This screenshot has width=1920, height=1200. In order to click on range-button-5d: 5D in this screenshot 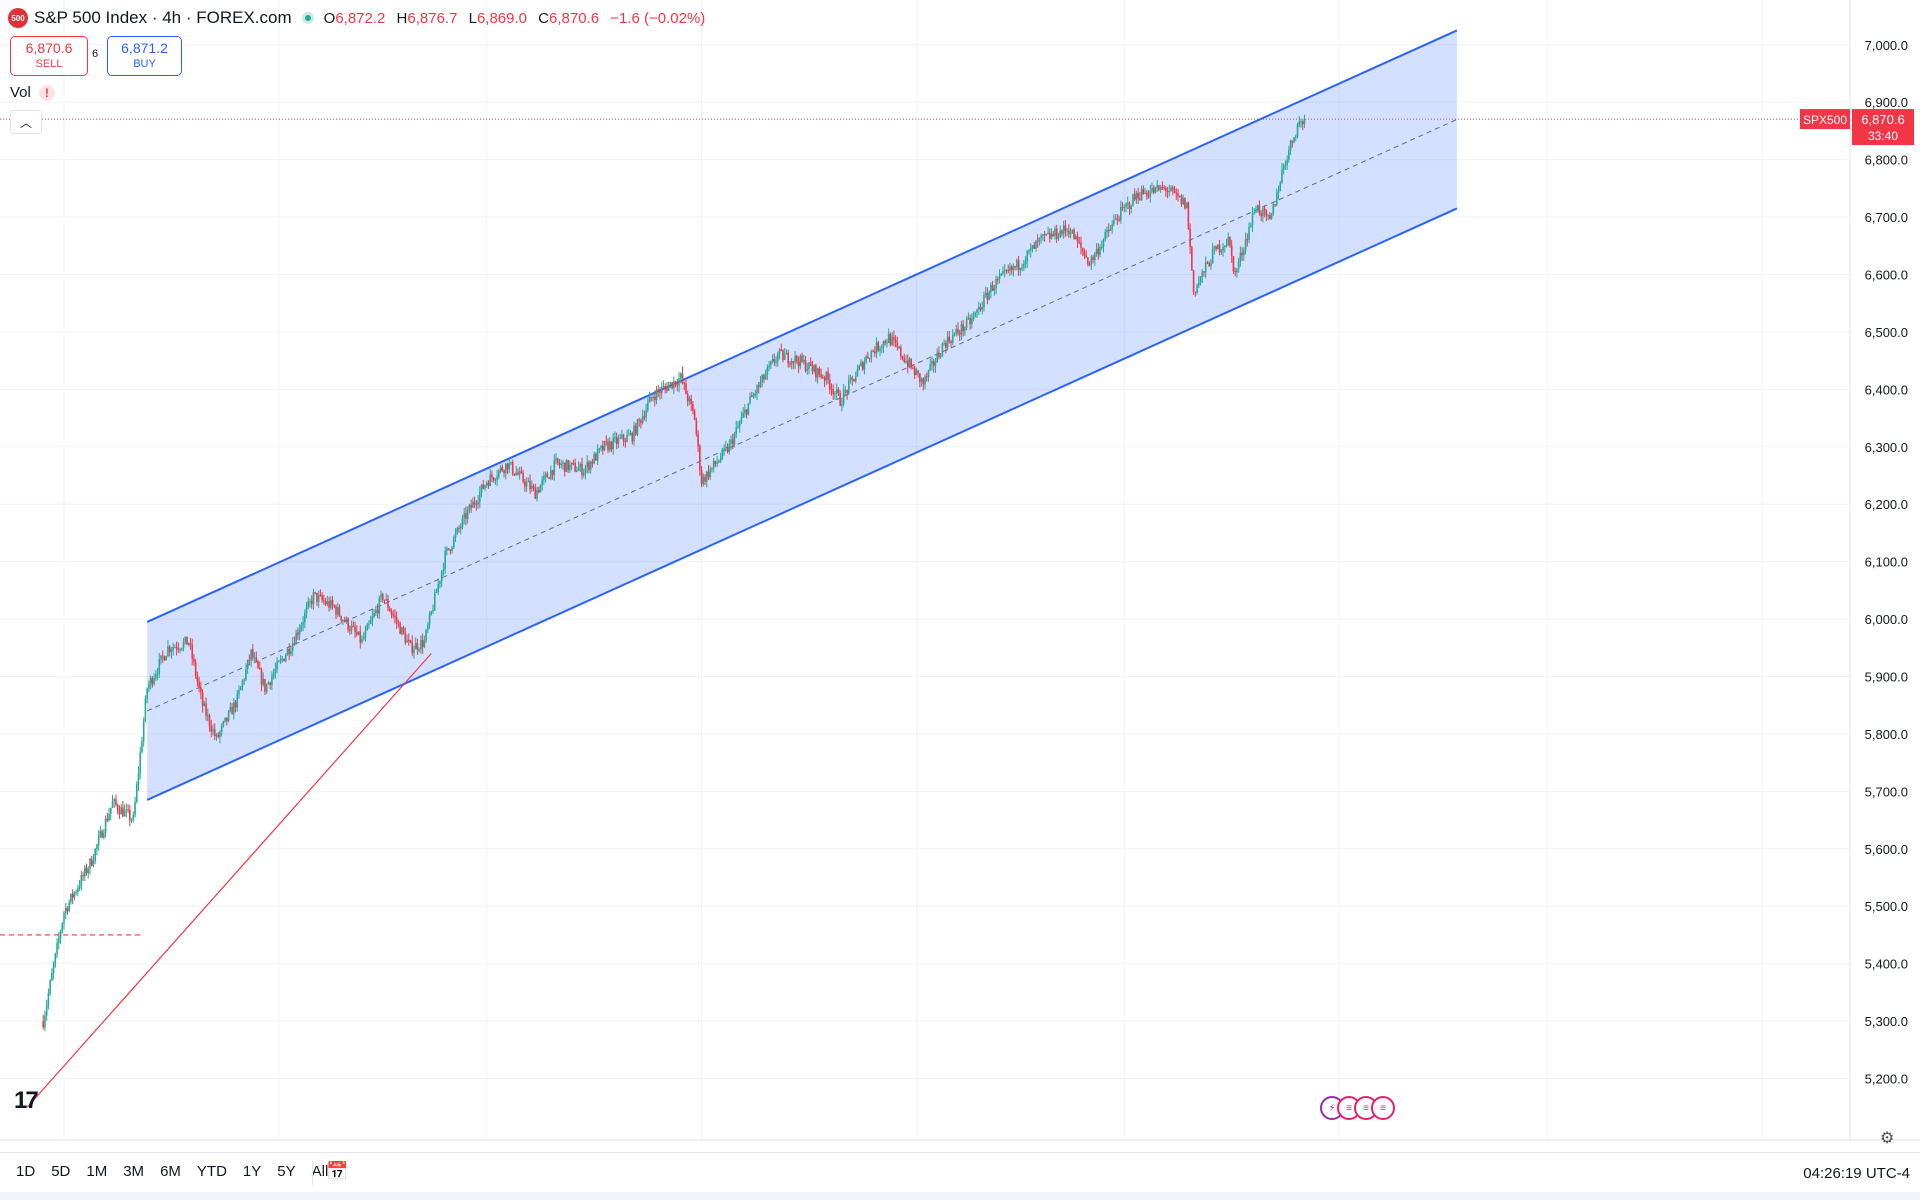, I will do `click(61, 1171)`.